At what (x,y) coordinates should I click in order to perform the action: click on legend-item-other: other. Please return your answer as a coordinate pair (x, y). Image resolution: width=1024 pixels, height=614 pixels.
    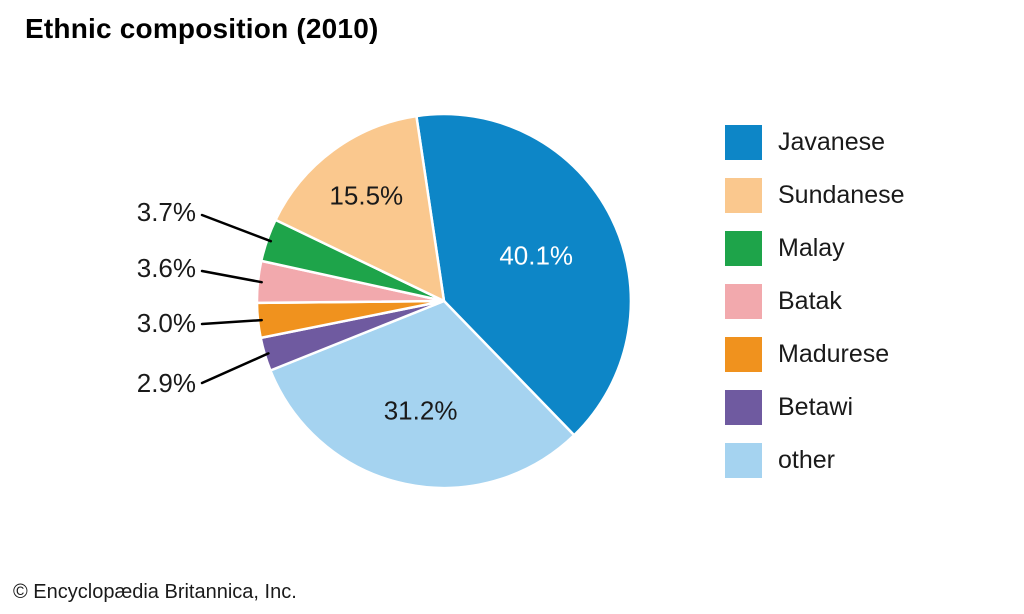
    Looking at the image, I should click on (815, 460).